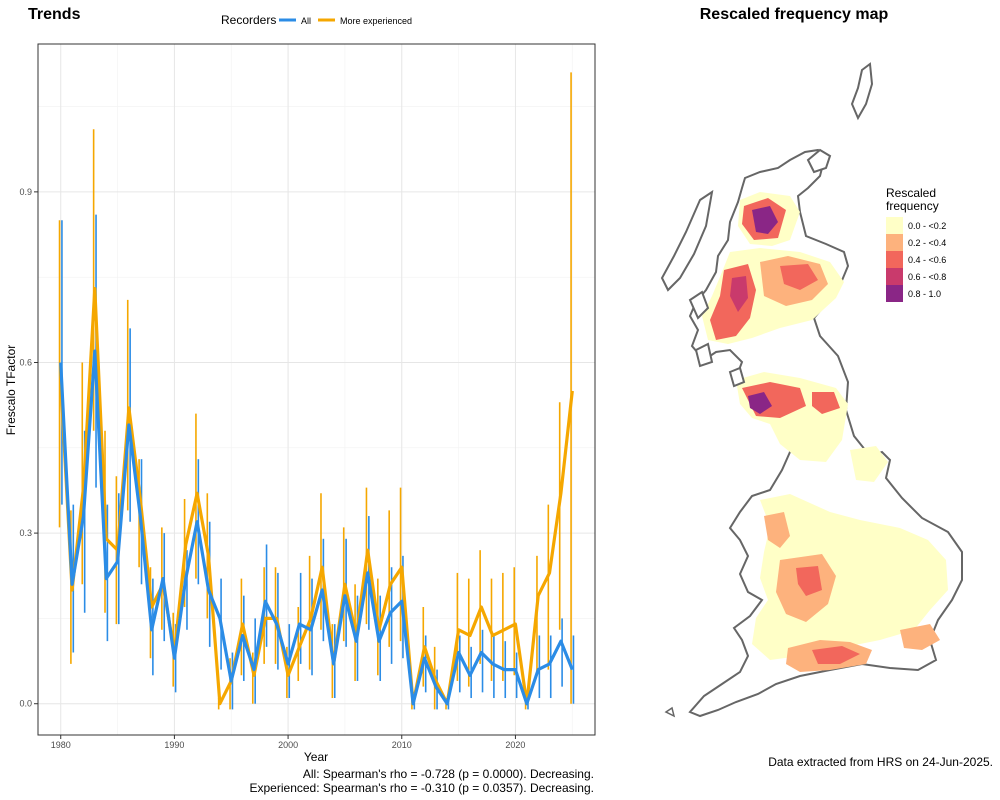 This screenshot has width=1000, height=800. I want to click on x-tick-label: 2010, so click(402, 745).